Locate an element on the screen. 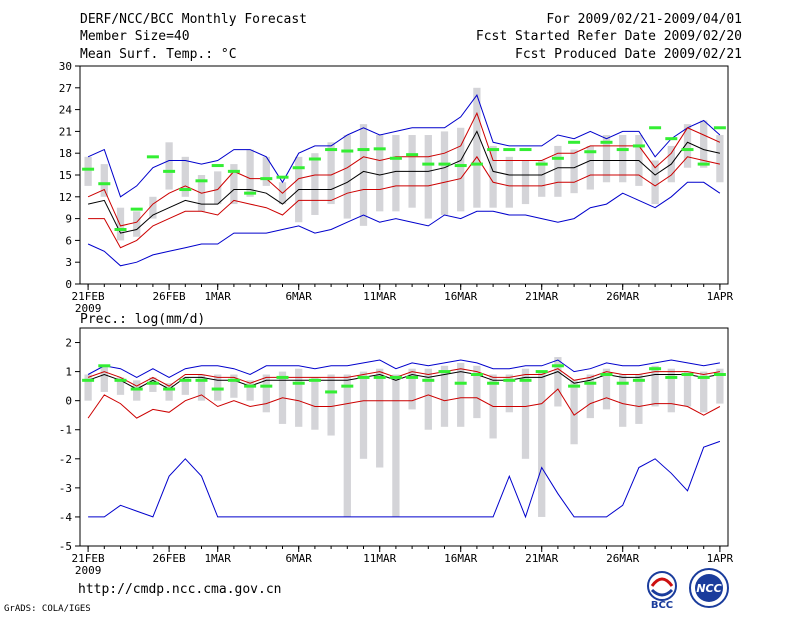  series-max-line is located at coordinates (404, 146).